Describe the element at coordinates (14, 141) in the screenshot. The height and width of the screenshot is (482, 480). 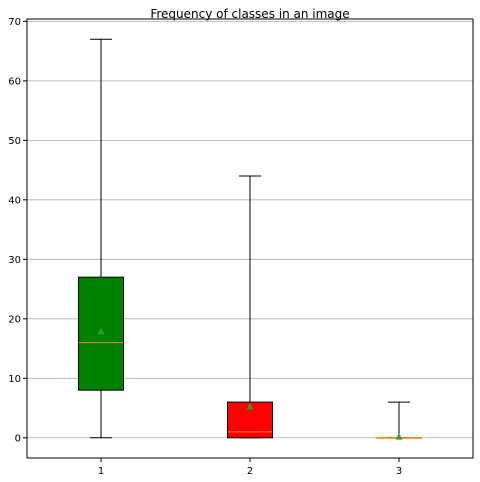
I see `y-tick-label: 50` at that location.